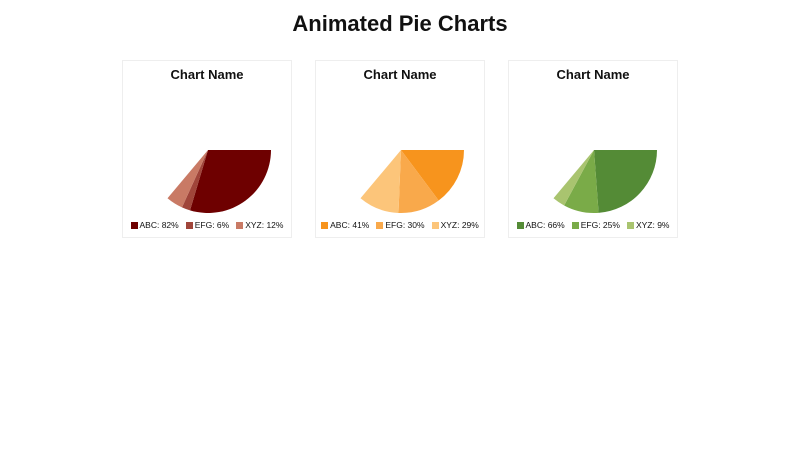 The image size is (800, 450). What do you see at coordinates (405, 225) in the screenshot?
I see `legend-label: EFG: 30%` at bounding box center [405, 225].